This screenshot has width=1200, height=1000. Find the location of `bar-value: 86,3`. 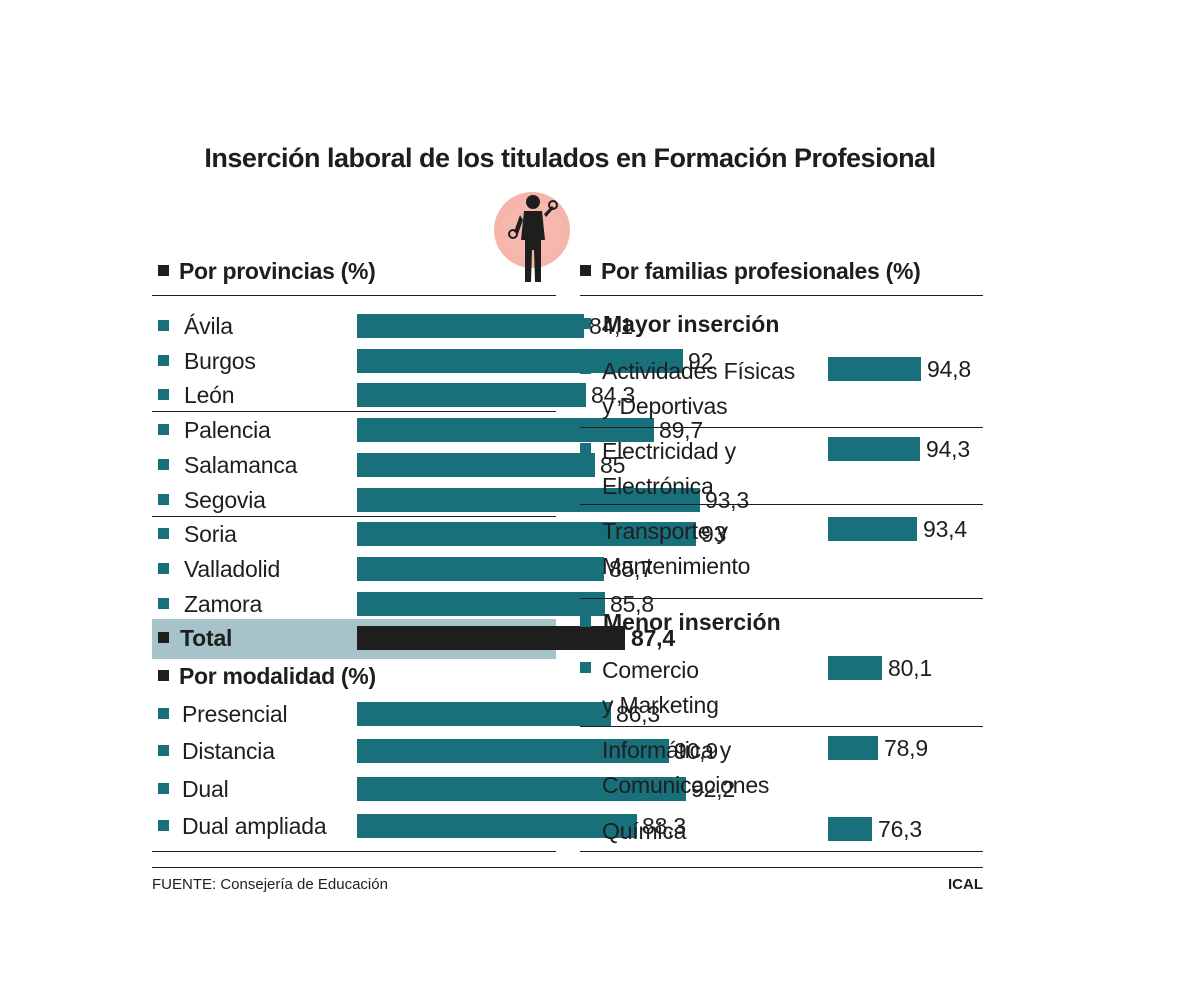

bar-value: 86,3 is located at coordinates (638, 714).